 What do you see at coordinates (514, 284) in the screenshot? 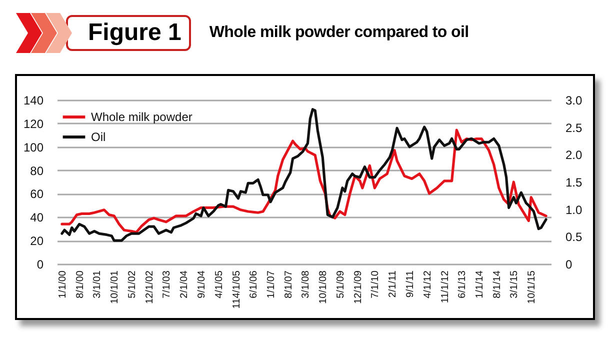
I see `x-tick-label: 3/1/15` at bounding box center [514, 284].